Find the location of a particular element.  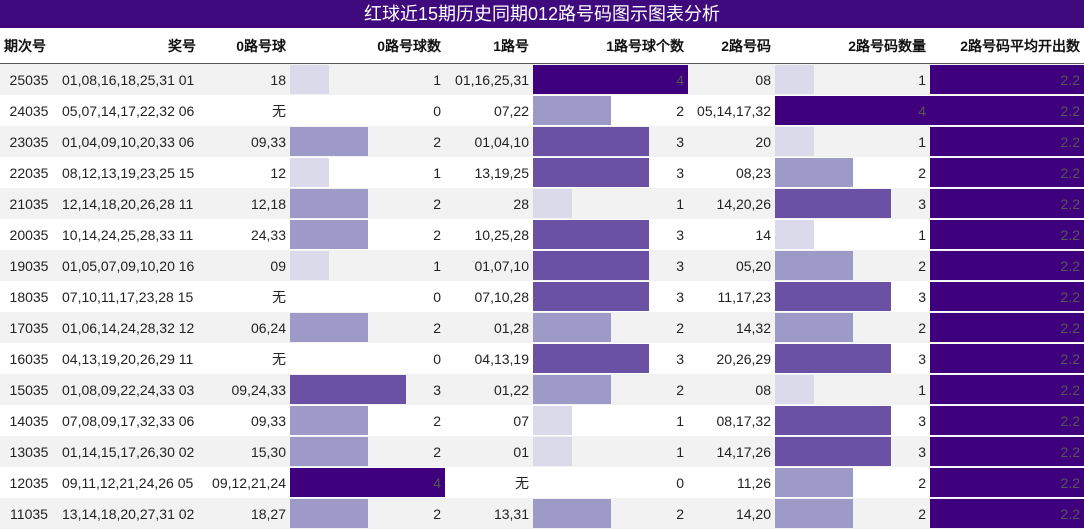

table-cell: 18035 is located at coordinates (29, 296).